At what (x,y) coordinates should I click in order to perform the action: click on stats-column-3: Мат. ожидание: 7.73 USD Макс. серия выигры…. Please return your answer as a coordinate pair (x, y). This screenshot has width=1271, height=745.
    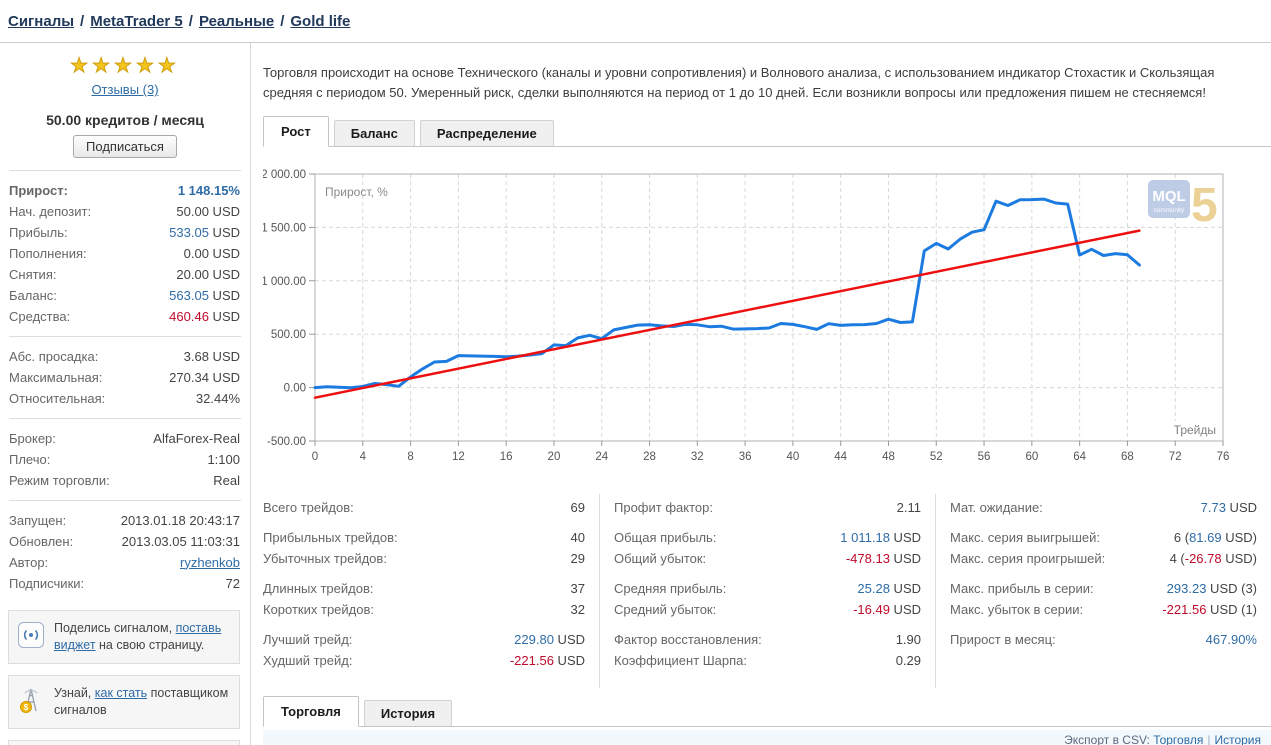
    Looking at the image, I should click on (1103, 591).